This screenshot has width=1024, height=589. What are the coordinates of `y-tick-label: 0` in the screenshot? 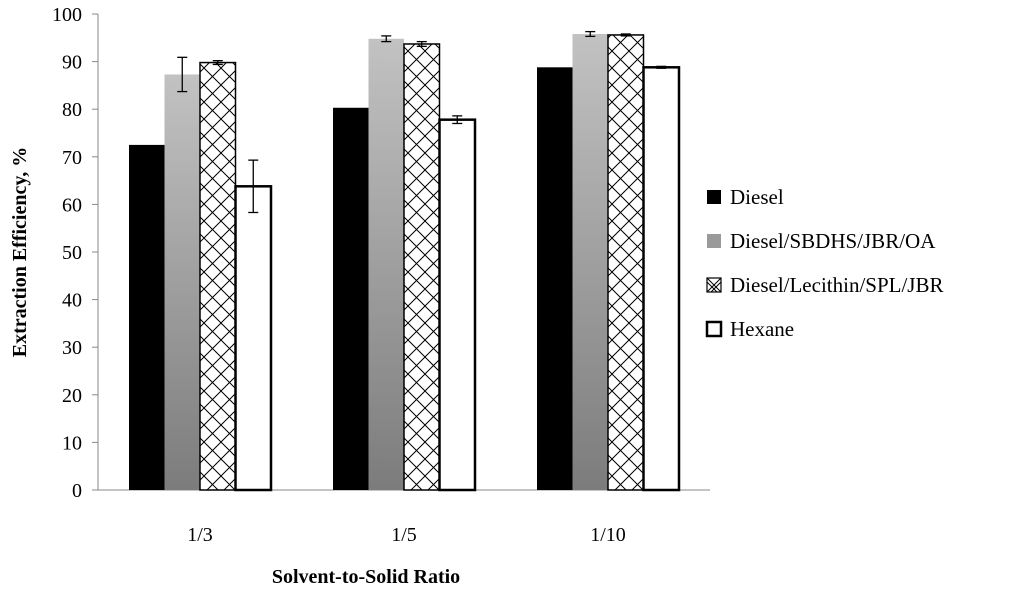 It's located at (77, 491).